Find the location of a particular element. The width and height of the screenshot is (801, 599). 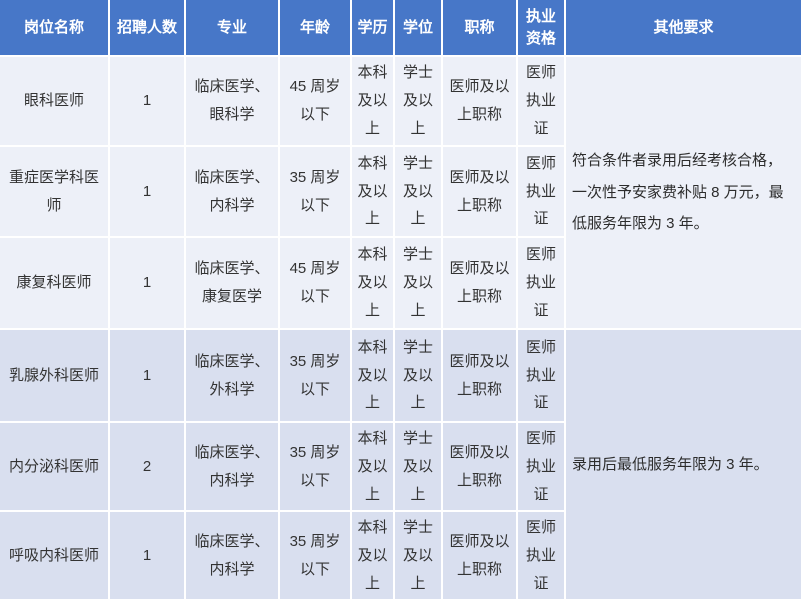

cell-major: 临床医学、外科学 is located at coordinates (233, 376).